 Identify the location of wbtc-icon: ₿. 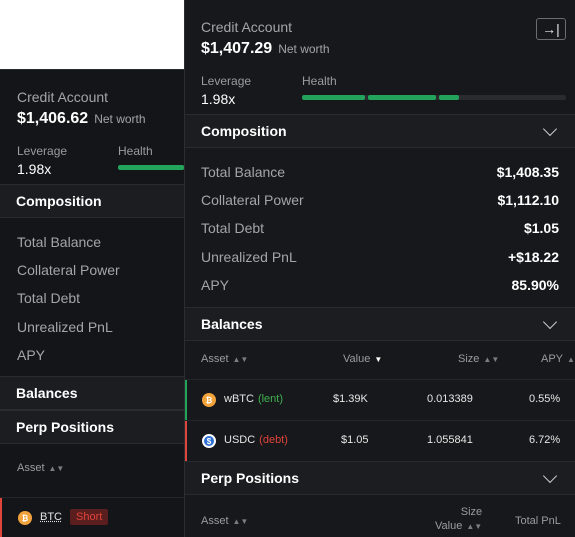
(209, 400).